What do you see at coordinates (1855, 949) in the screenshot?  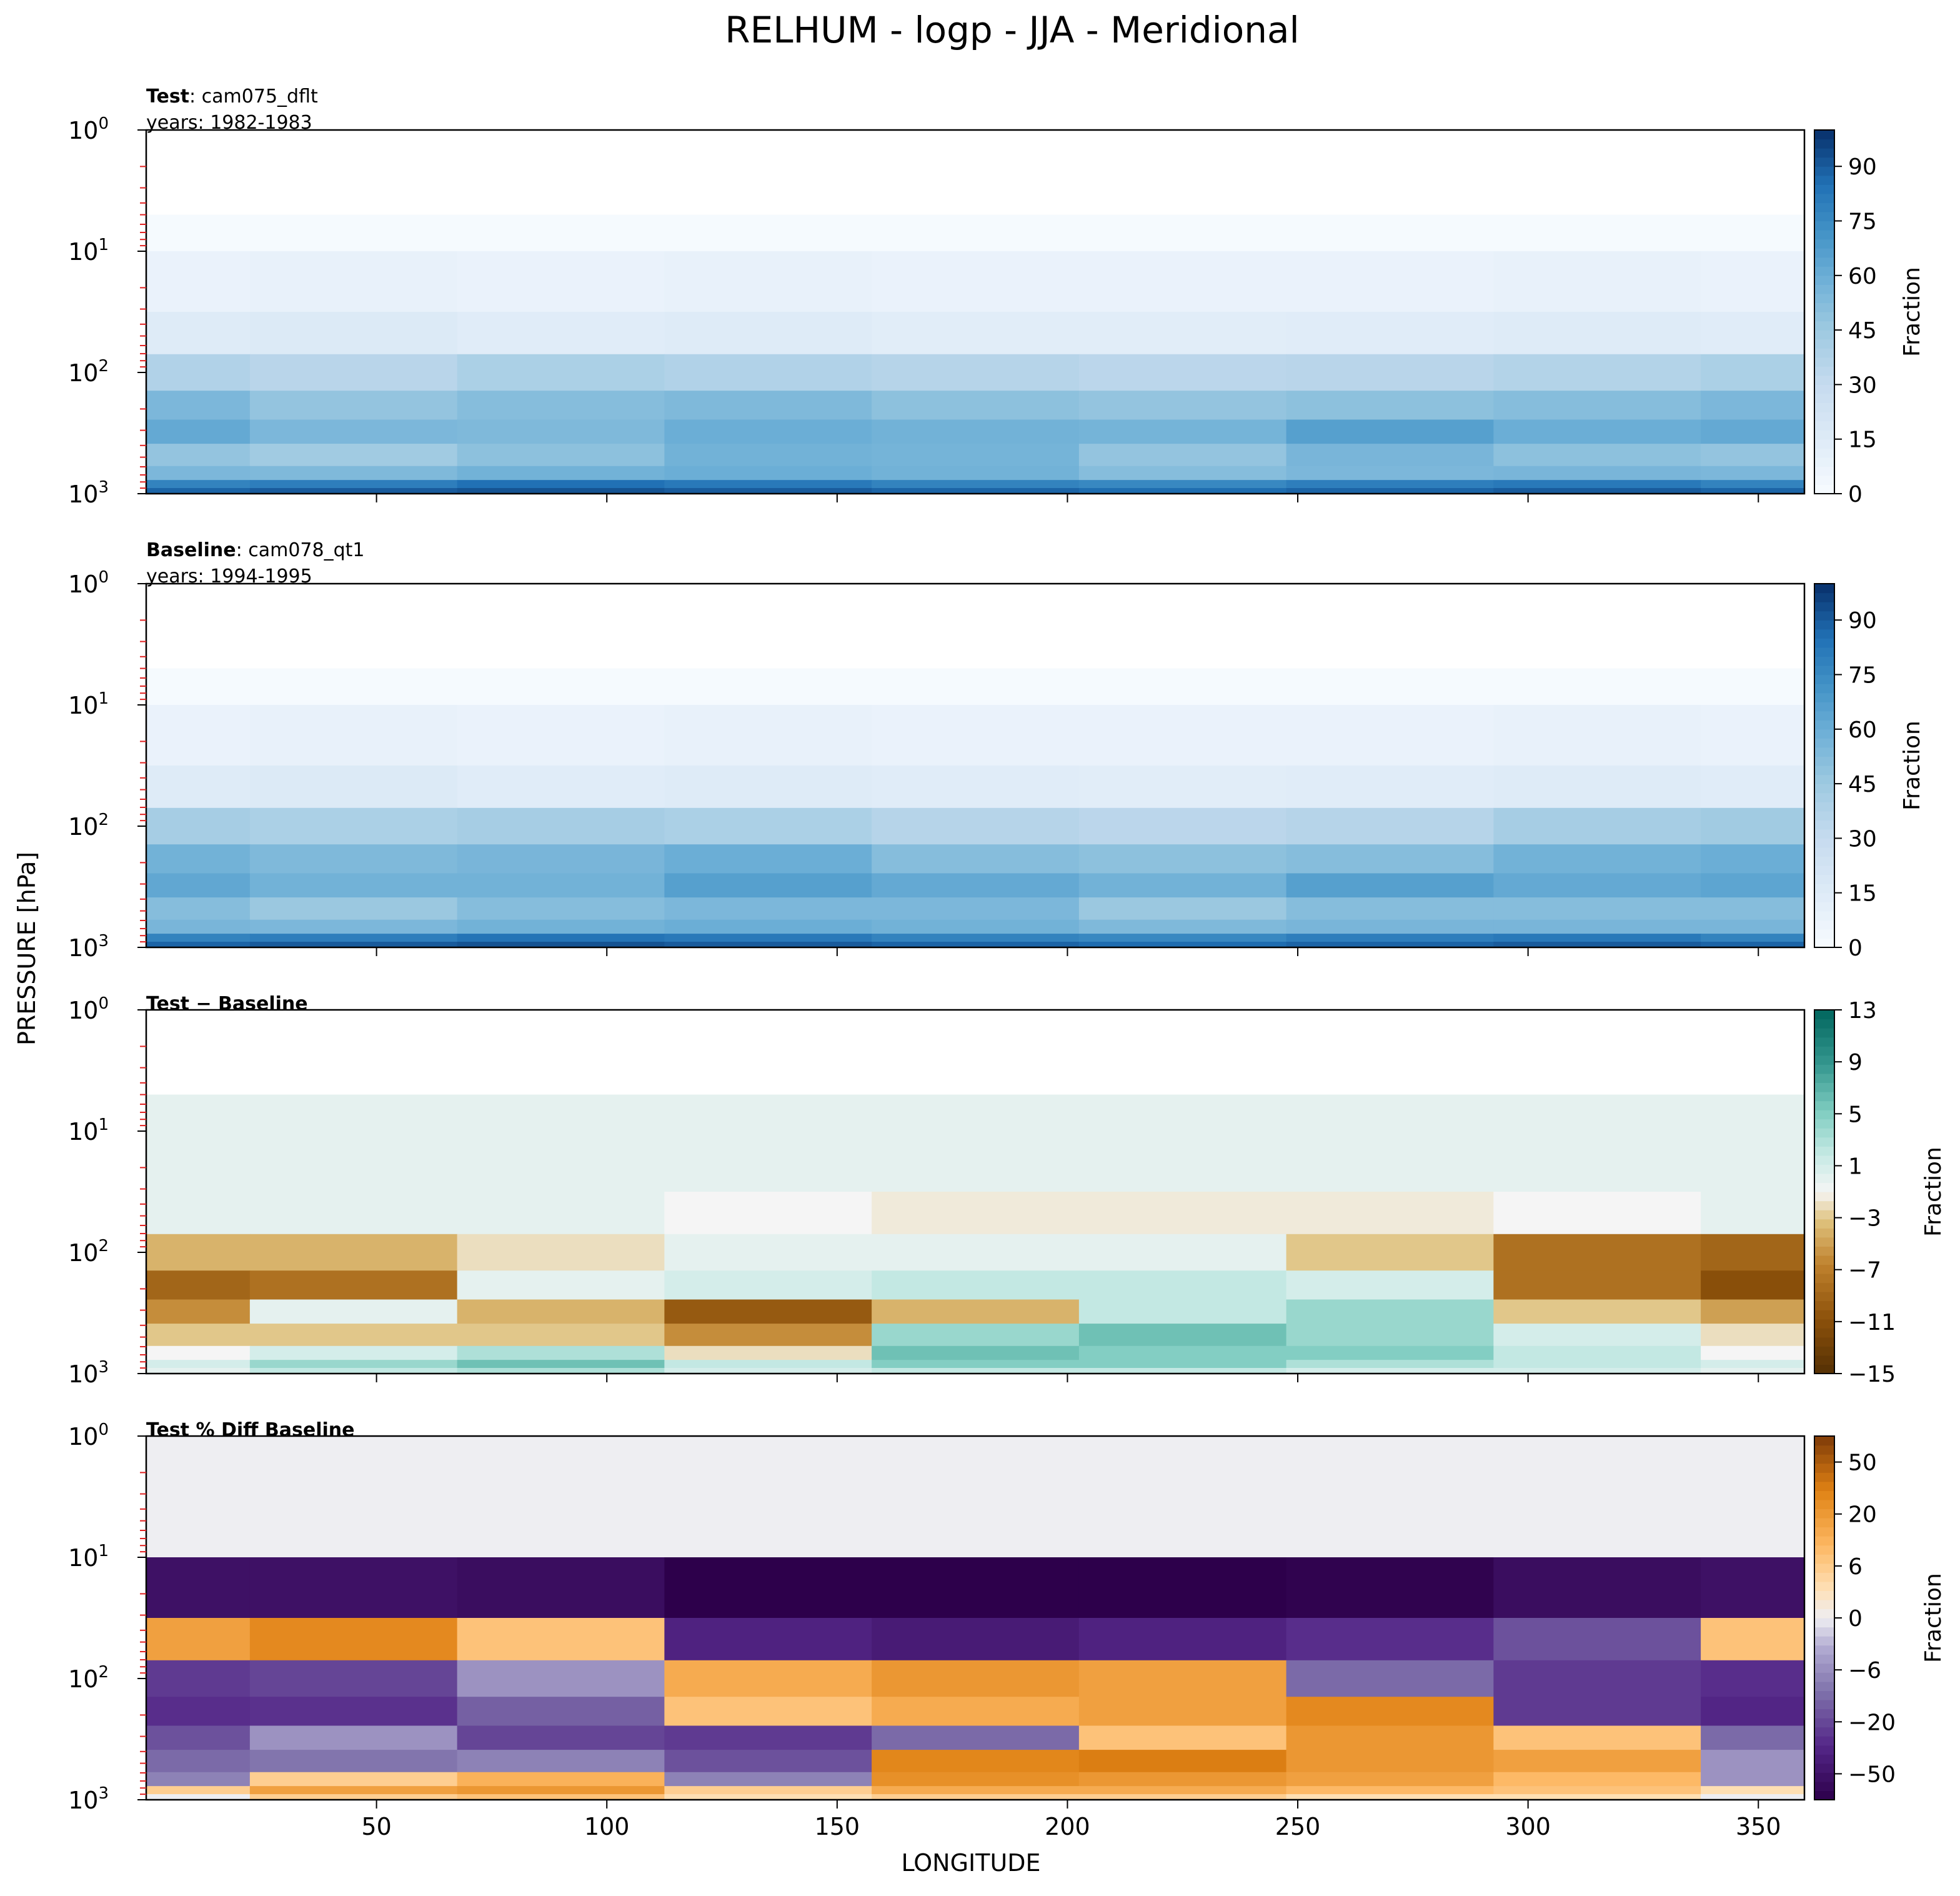 I see `colorbar-tick-label: 0` at bounding box center [1855, 949].